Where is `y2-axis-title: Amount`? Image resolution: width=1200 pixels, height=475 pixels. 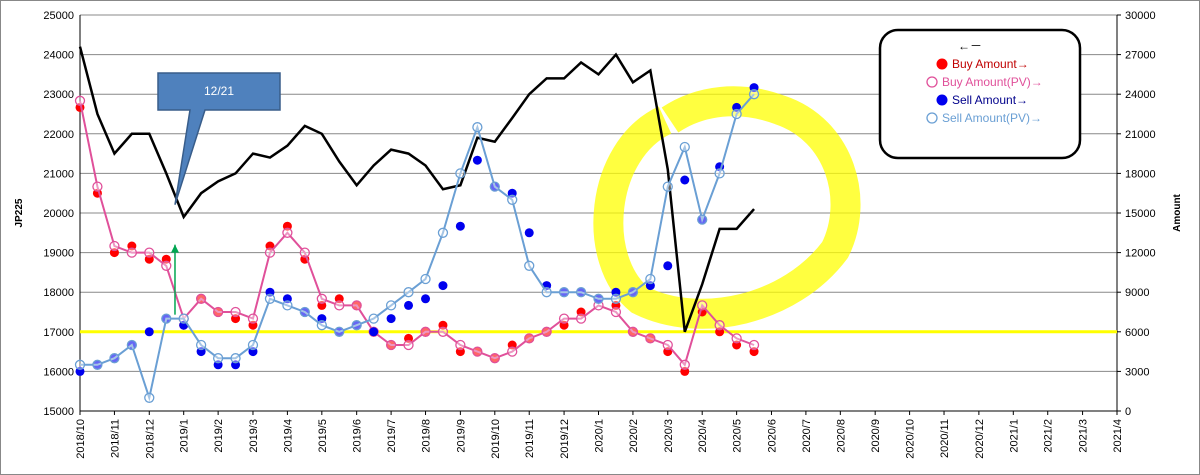 y2-axis-title: Amount is located at coordinates (1177, 212).